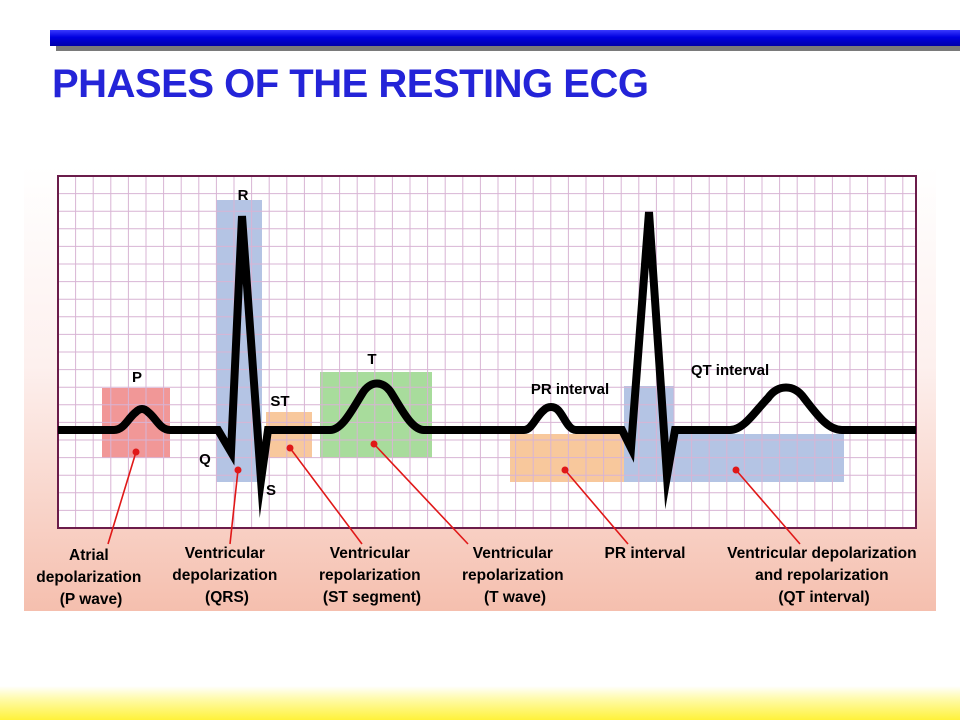 The image size is (960, 720). I want to click on caption-st-segment-line-3: (ST segment), so click(372, 597).